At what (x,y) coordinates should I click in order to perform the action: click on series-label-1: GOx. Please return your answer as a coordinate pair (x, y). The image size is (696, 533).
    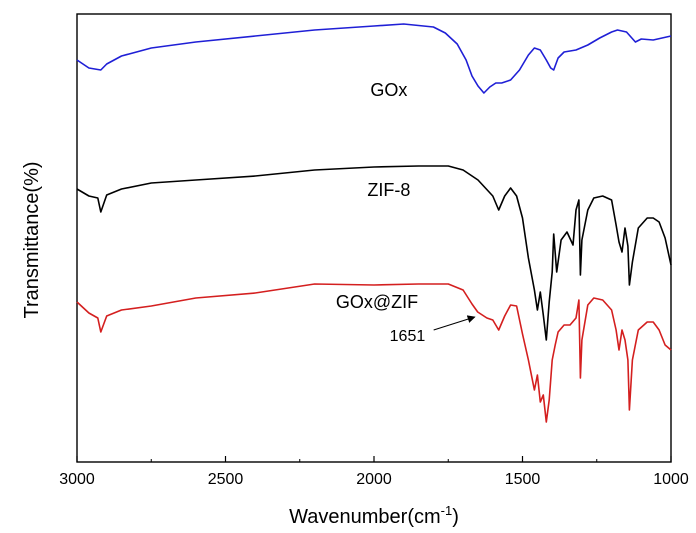
    Looking at the image, I should click on (388, 90).